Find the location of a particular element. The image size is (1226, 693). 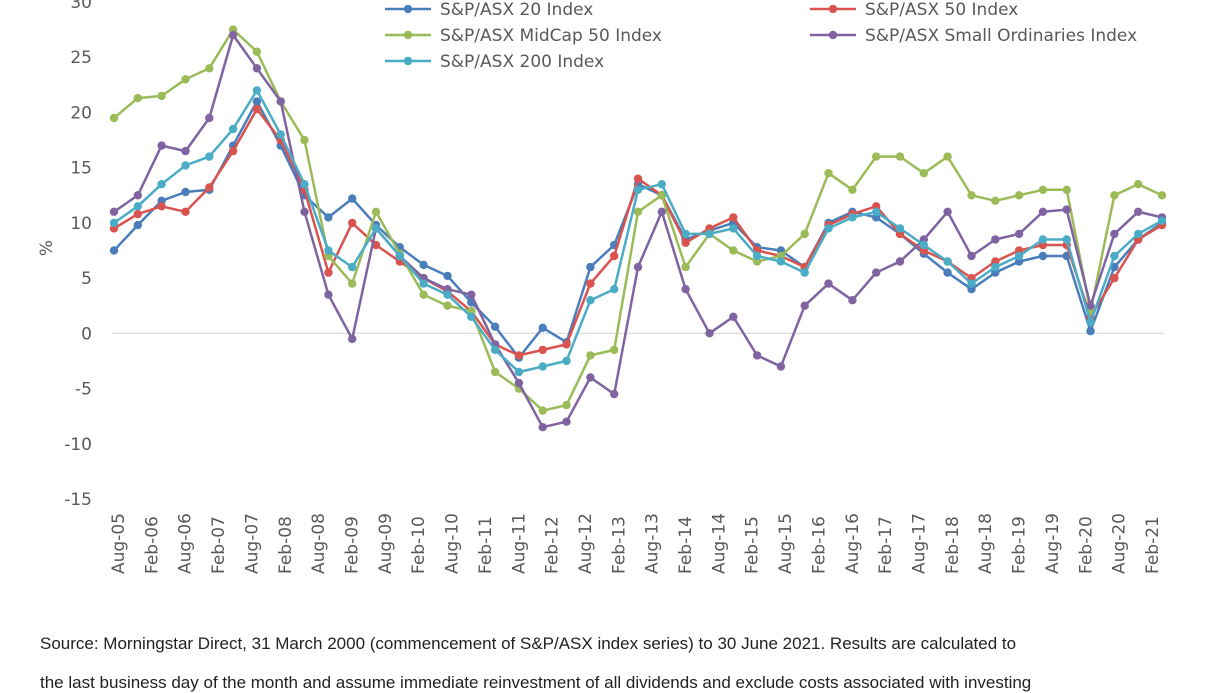

x-tick-label: Aug-12 is located at coordinates (586, 543).